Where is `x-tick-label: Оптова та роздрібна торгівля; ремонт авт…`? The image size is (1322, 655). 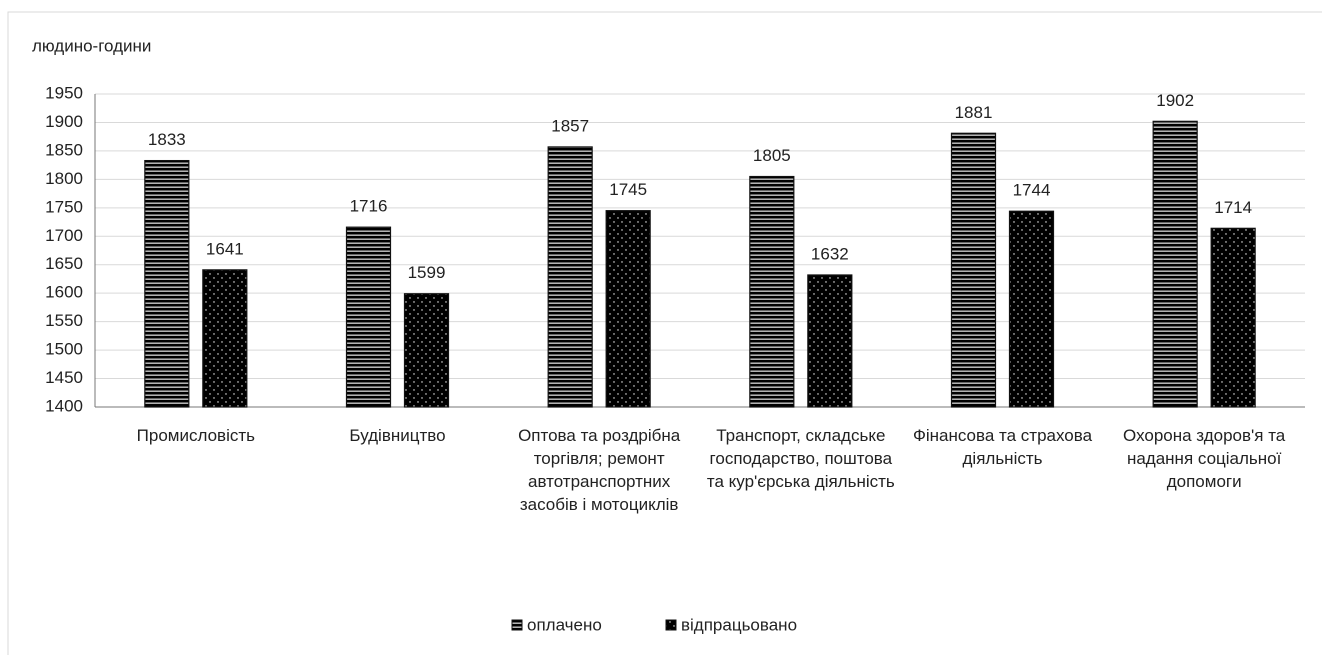 x-tick-label: Оптова та роздрібна торгівля; ремонт авт… is located at coordinates (599, 470).